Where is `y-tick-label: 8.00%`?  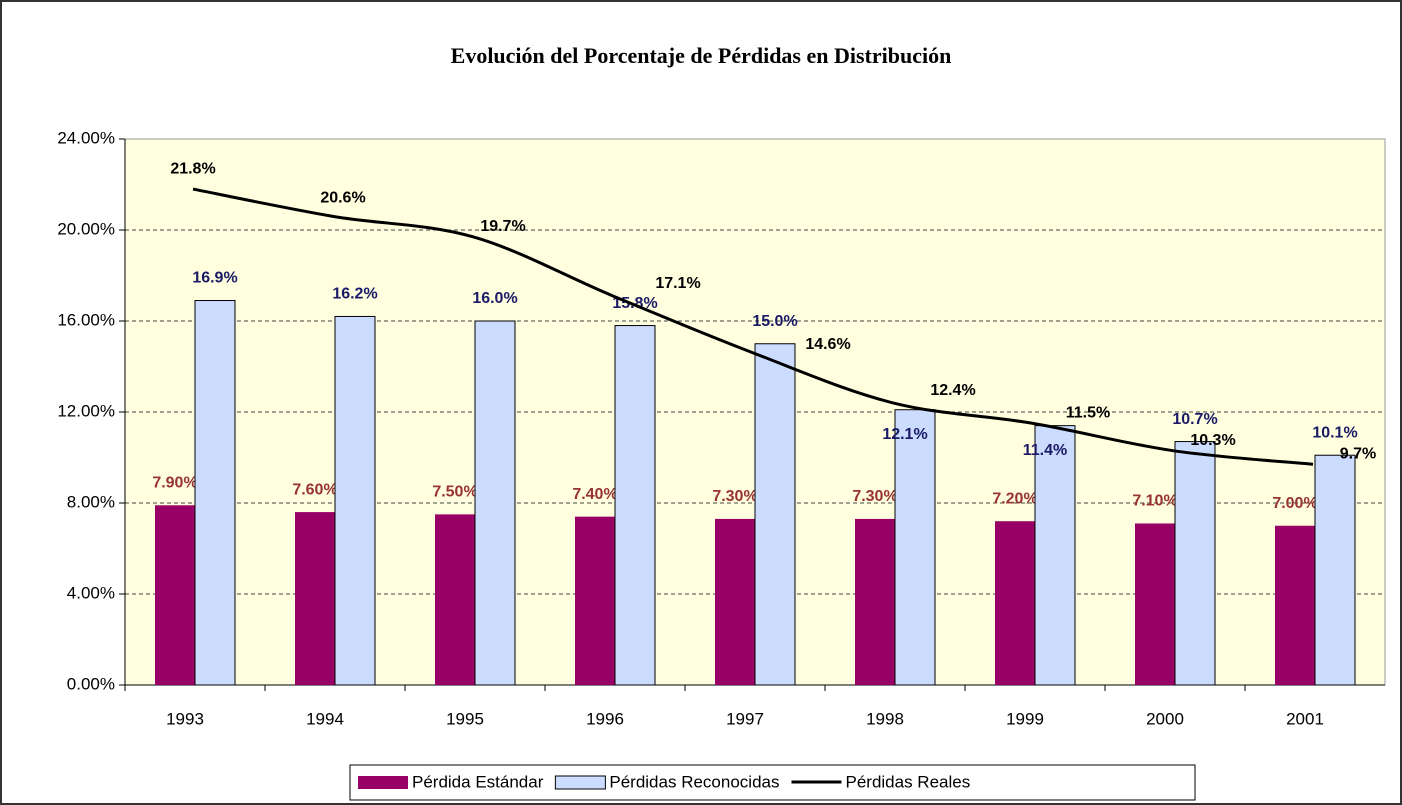 y-tick-label: 8.00% is located at coordinates (91, 501).